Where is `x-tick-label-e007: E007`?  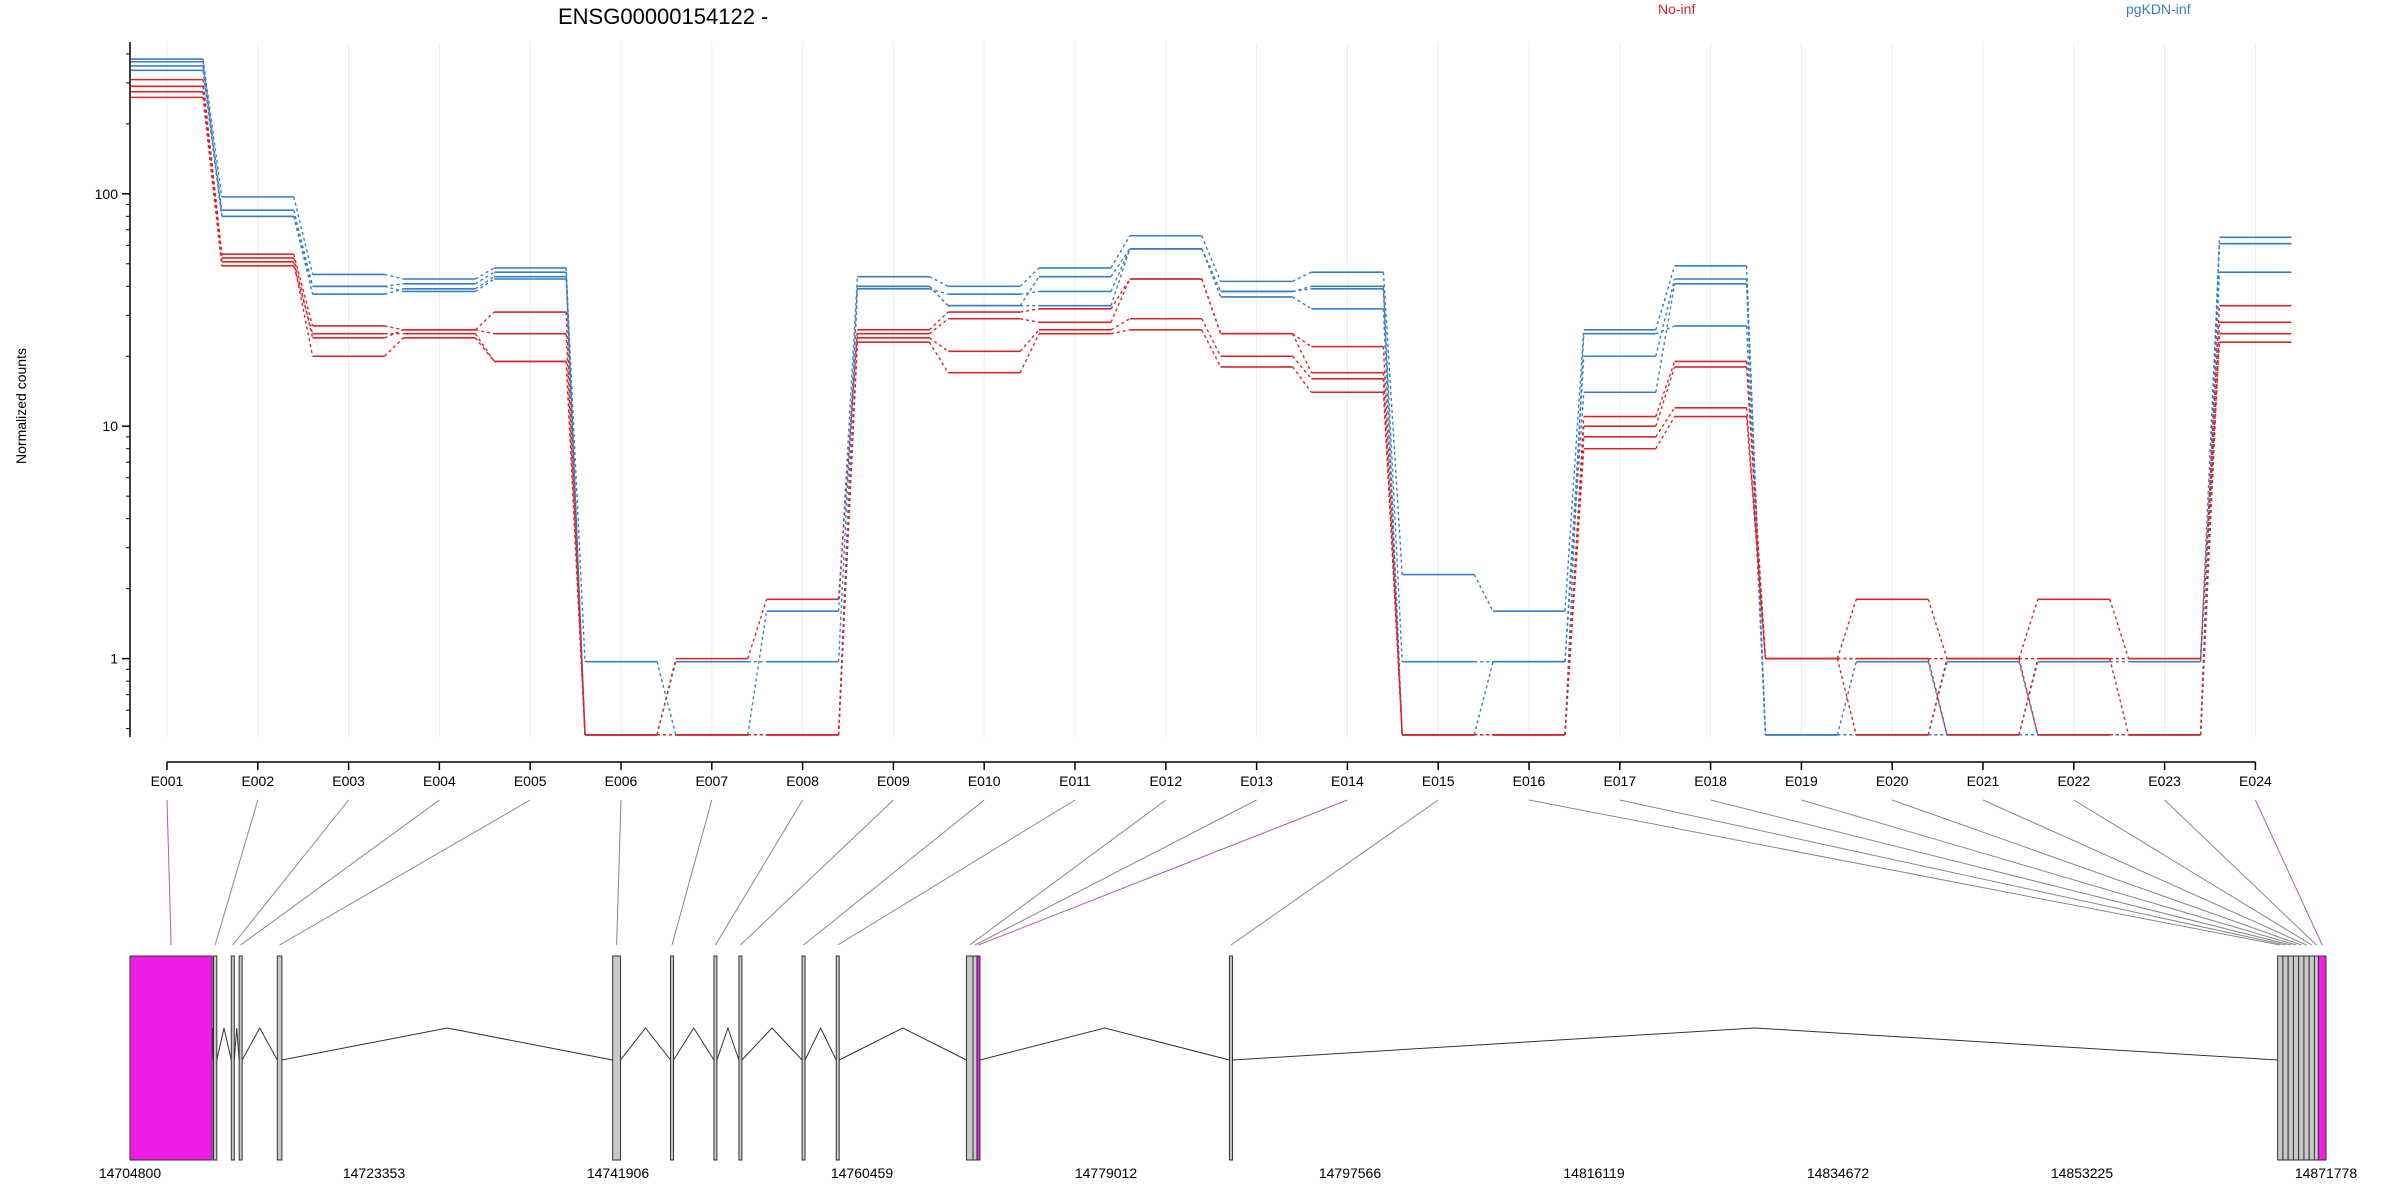
x-tick-label-e007: E007 is located at coordinates (711, 781).